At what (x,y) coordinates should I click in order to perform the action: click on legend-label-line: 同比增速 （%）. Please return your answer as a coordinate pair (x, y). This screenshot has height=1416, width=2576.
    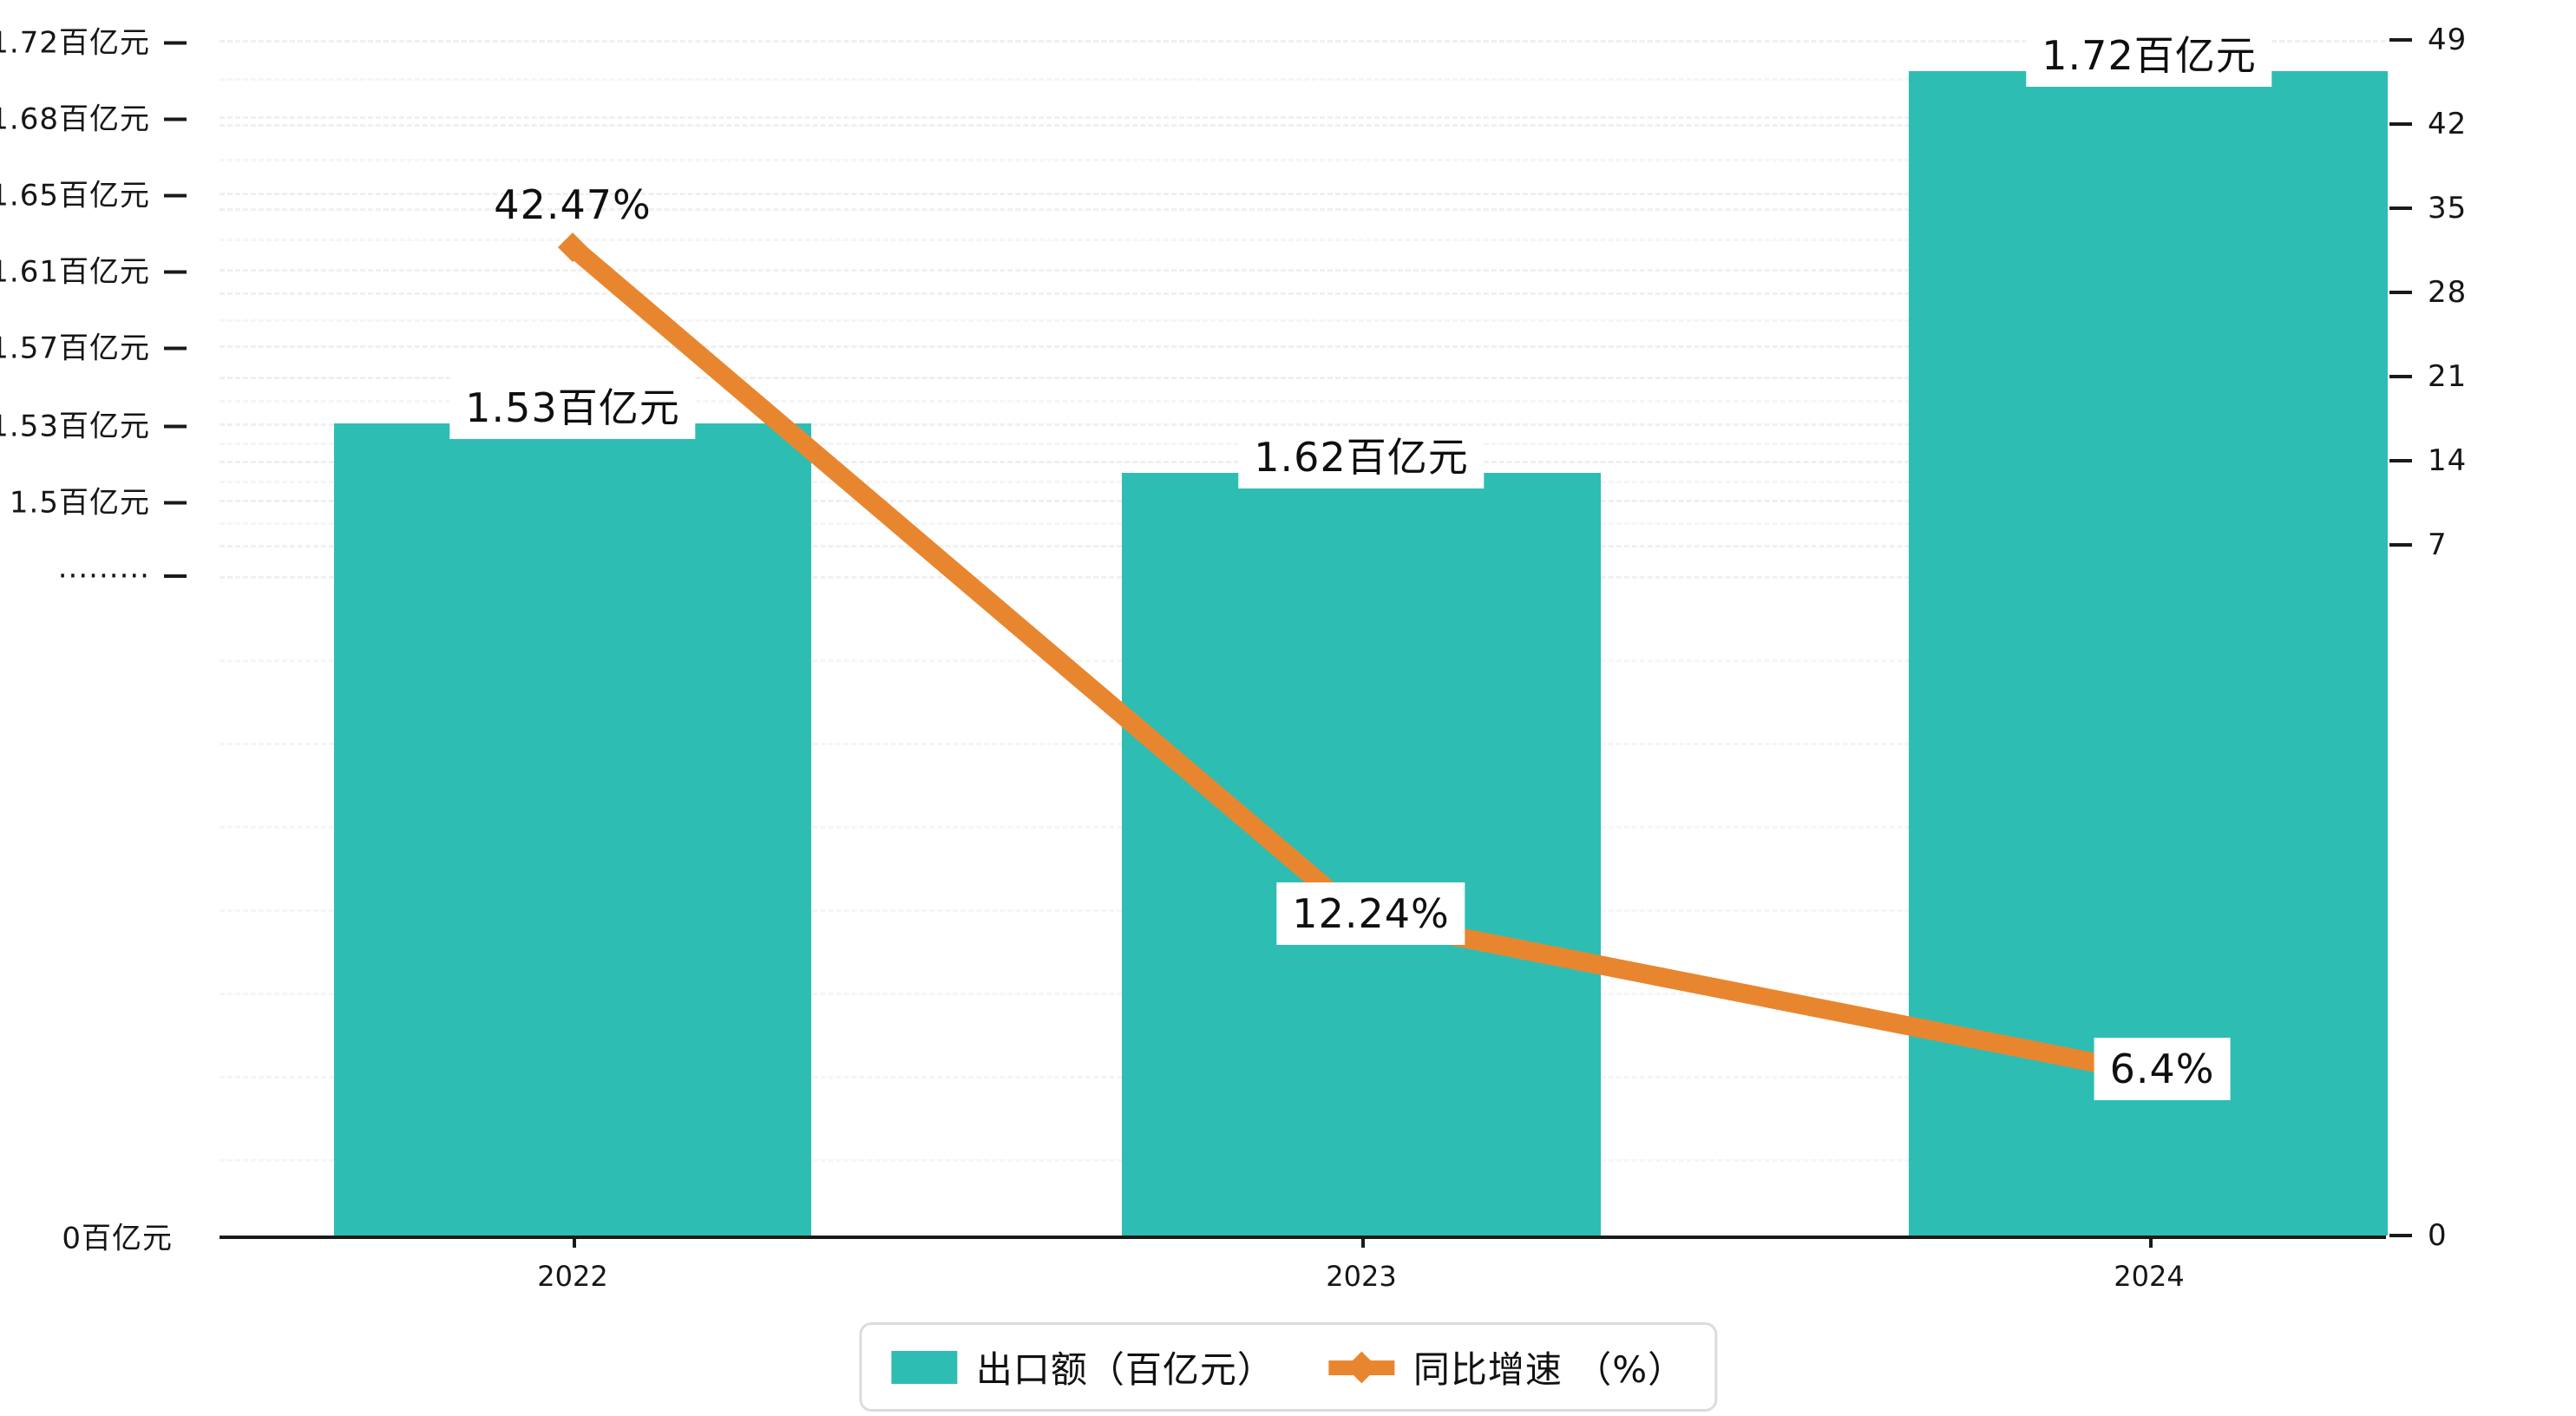
    Looking at the image, I should click on (1549, 1369).